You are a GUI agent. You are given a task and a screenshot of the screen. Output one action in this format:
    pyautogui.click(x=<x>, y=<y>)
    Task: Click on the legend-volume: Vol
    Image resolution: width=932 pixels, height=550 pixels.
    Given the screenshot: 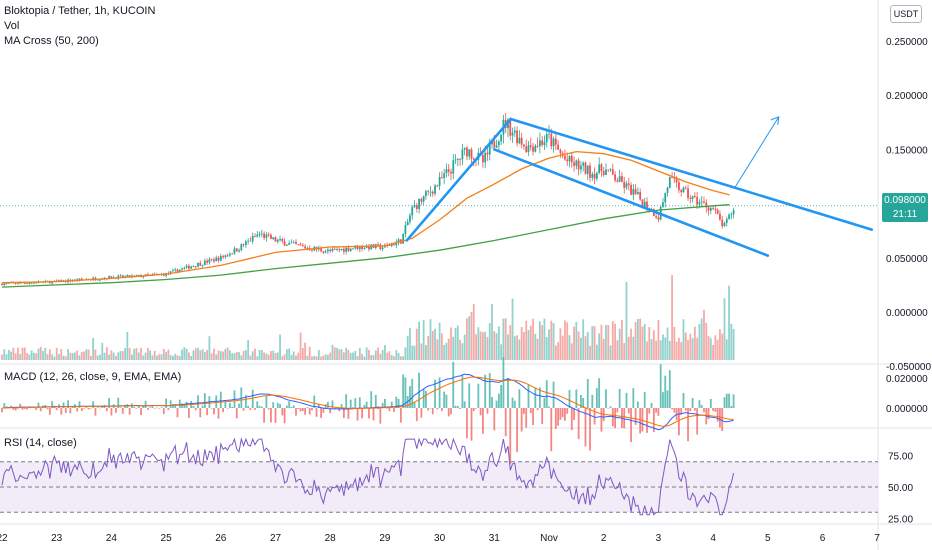 What is the action you would take?
    pyautogui.click(x=12, y=26)
    